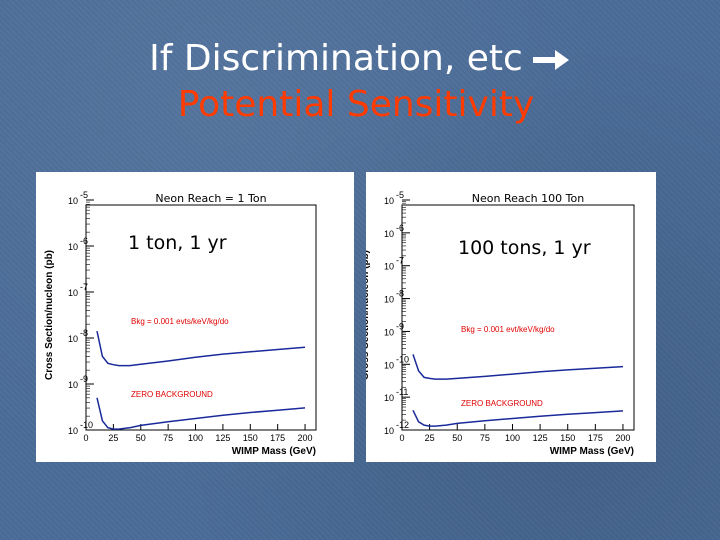 The image size is (720, 540). What do you see at coordinates (524, 248) in the screenshot?
I see `overlay-label: 100 tons, 1 yr` at bounding box center [524, 248].